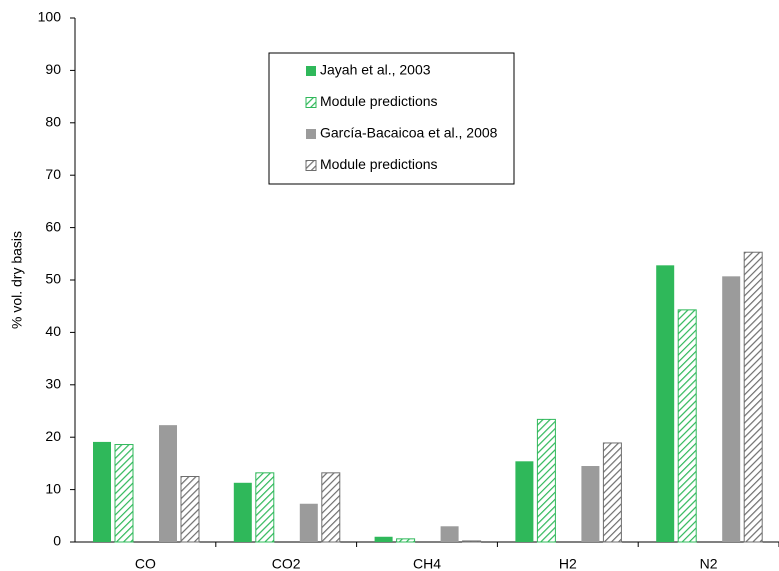 This screenshot has height=571, width=779. Describe the element at coordinates (145, 563) in the screenshot. I see `x-tick-label: CO` at that location.